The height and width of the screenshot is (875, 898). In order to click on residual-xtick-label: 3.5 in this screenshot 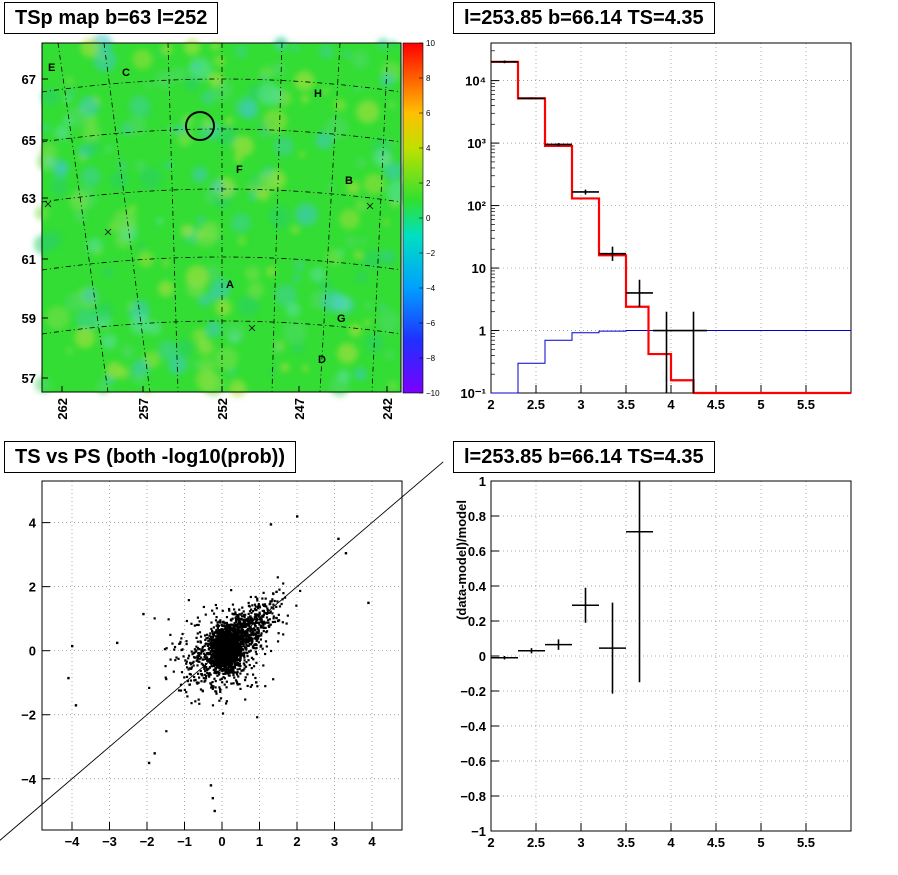, I will do `click(626, 842)`.